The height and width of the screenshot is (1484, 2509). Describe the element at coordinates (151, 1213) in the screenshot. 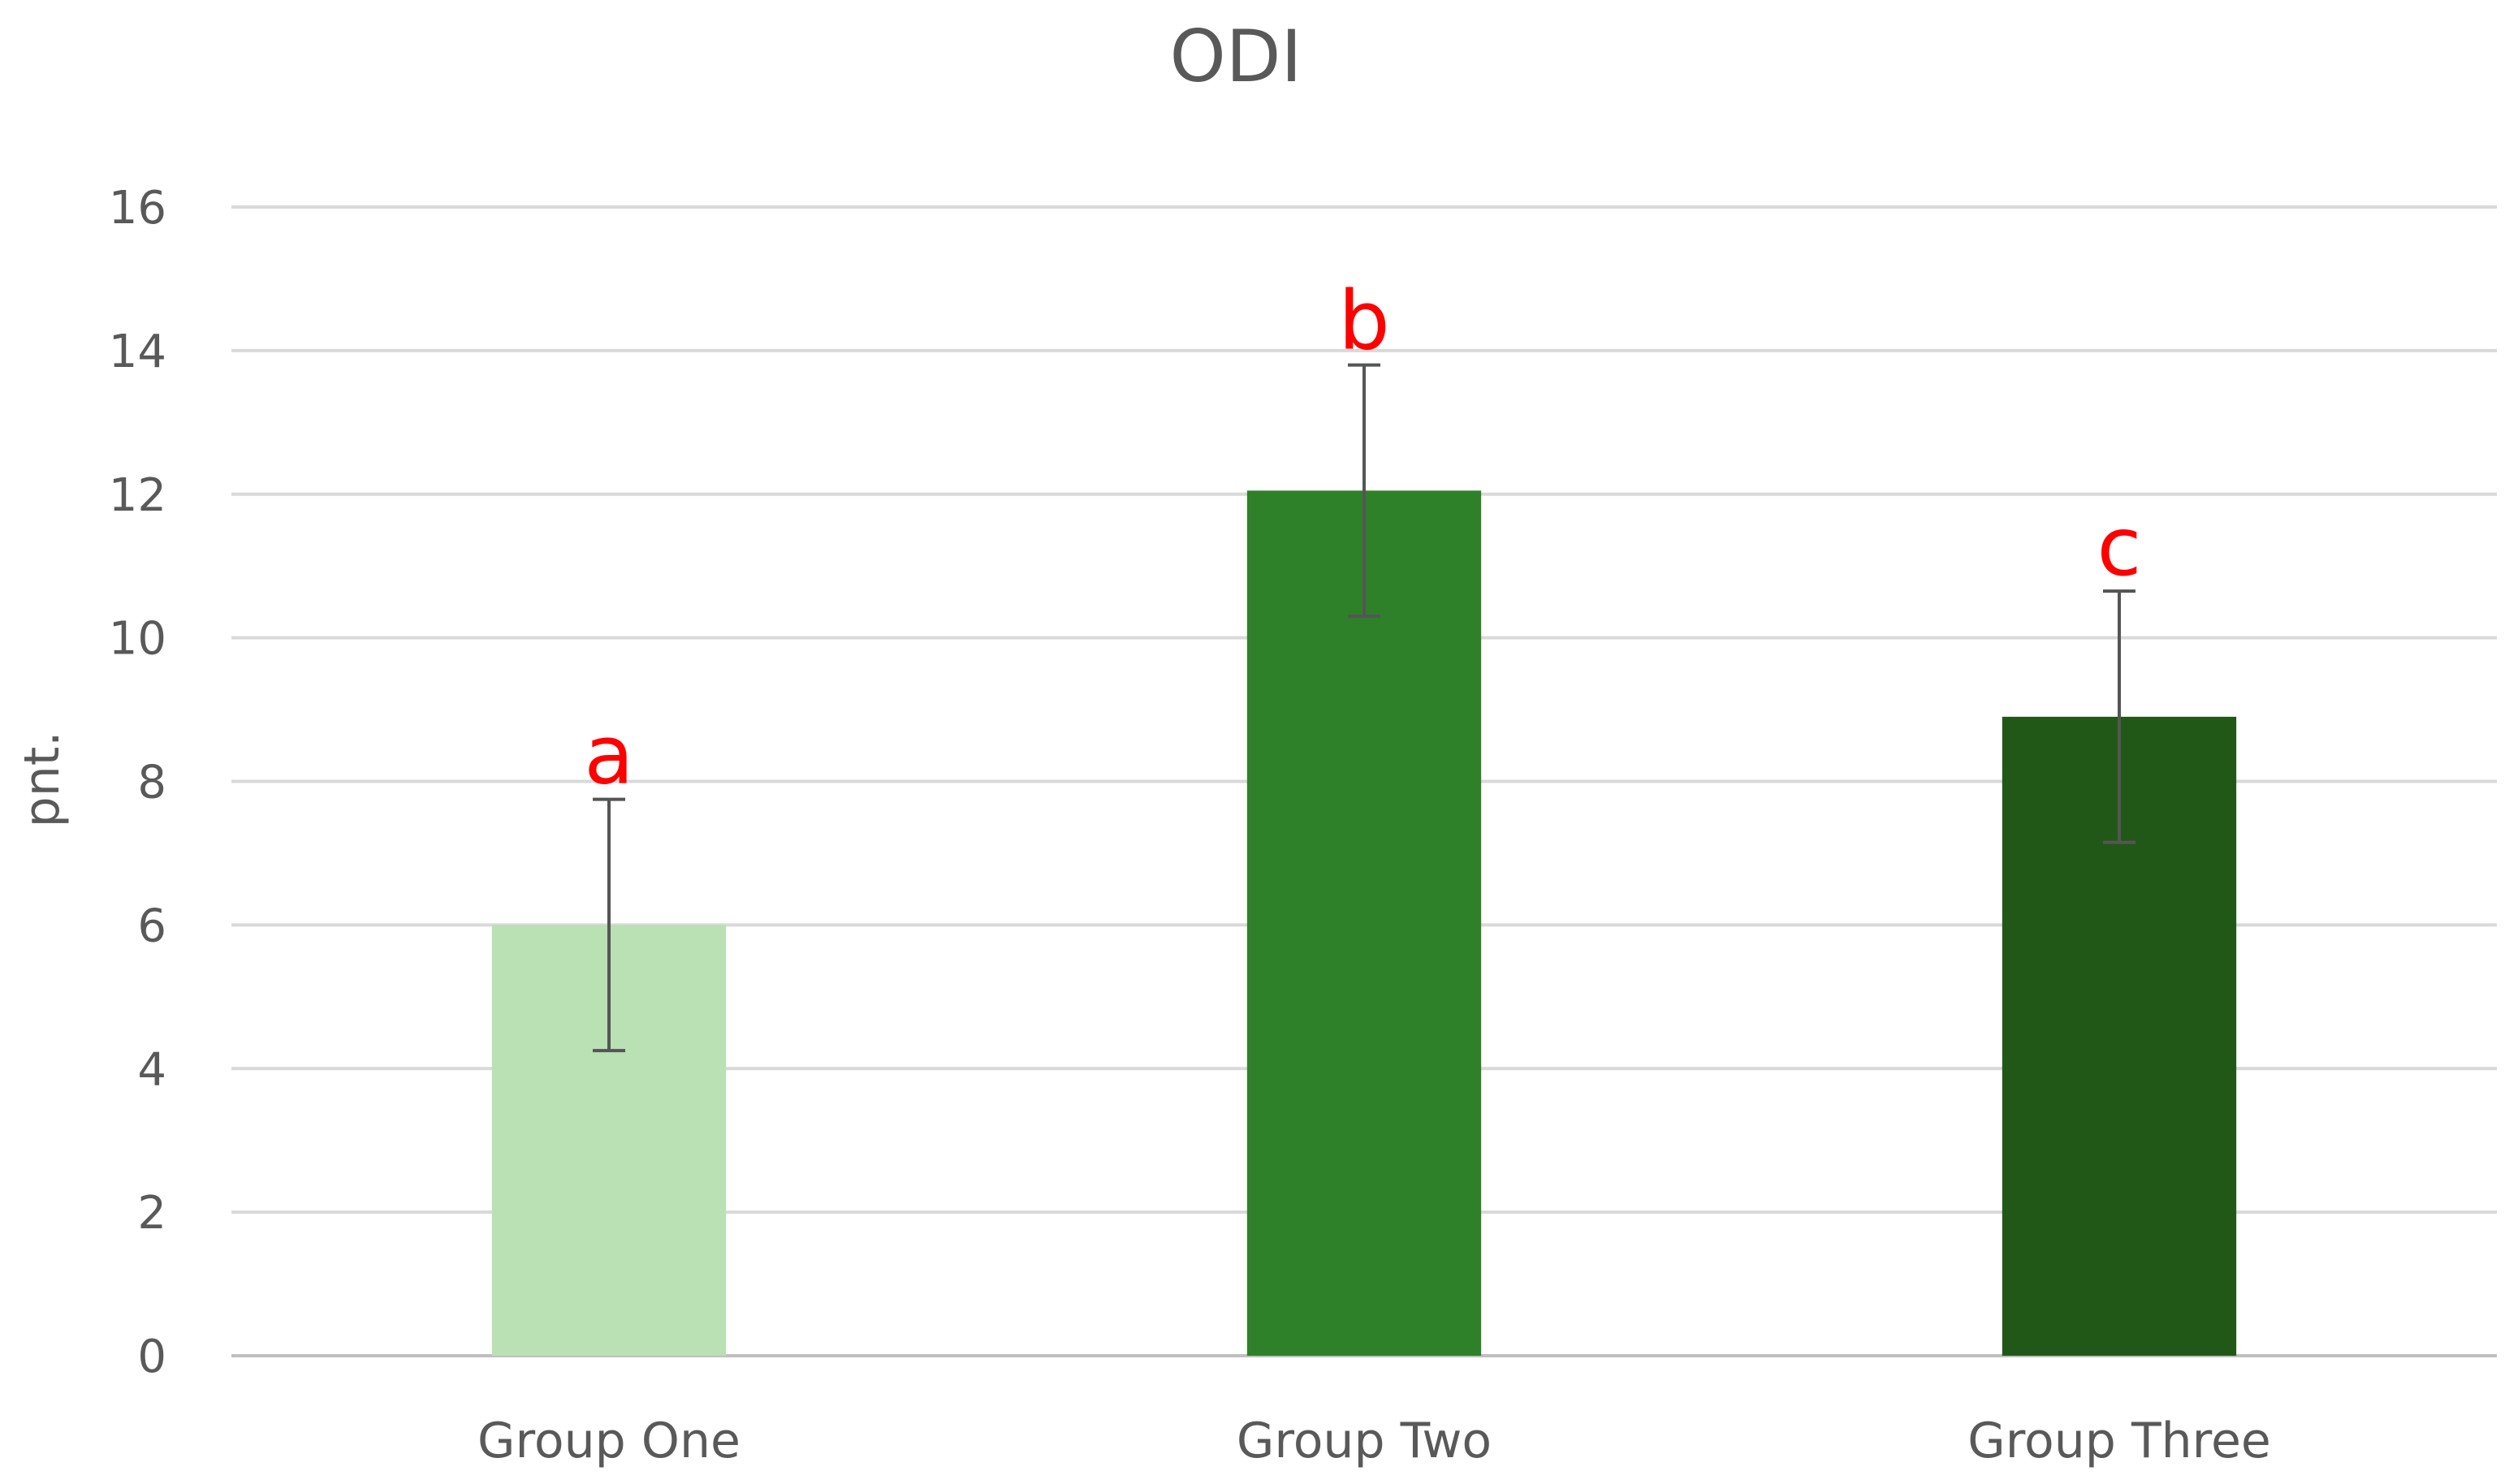

I see `y-tick-label: 2` at that location.